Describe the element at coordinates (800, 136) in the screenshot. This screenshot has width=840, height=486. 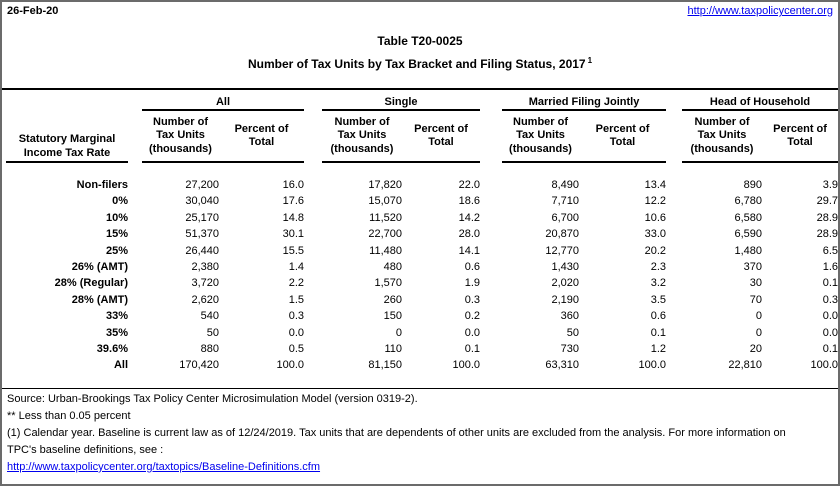
I see `col-header-percent-hoh: Percent of Total` at that location.